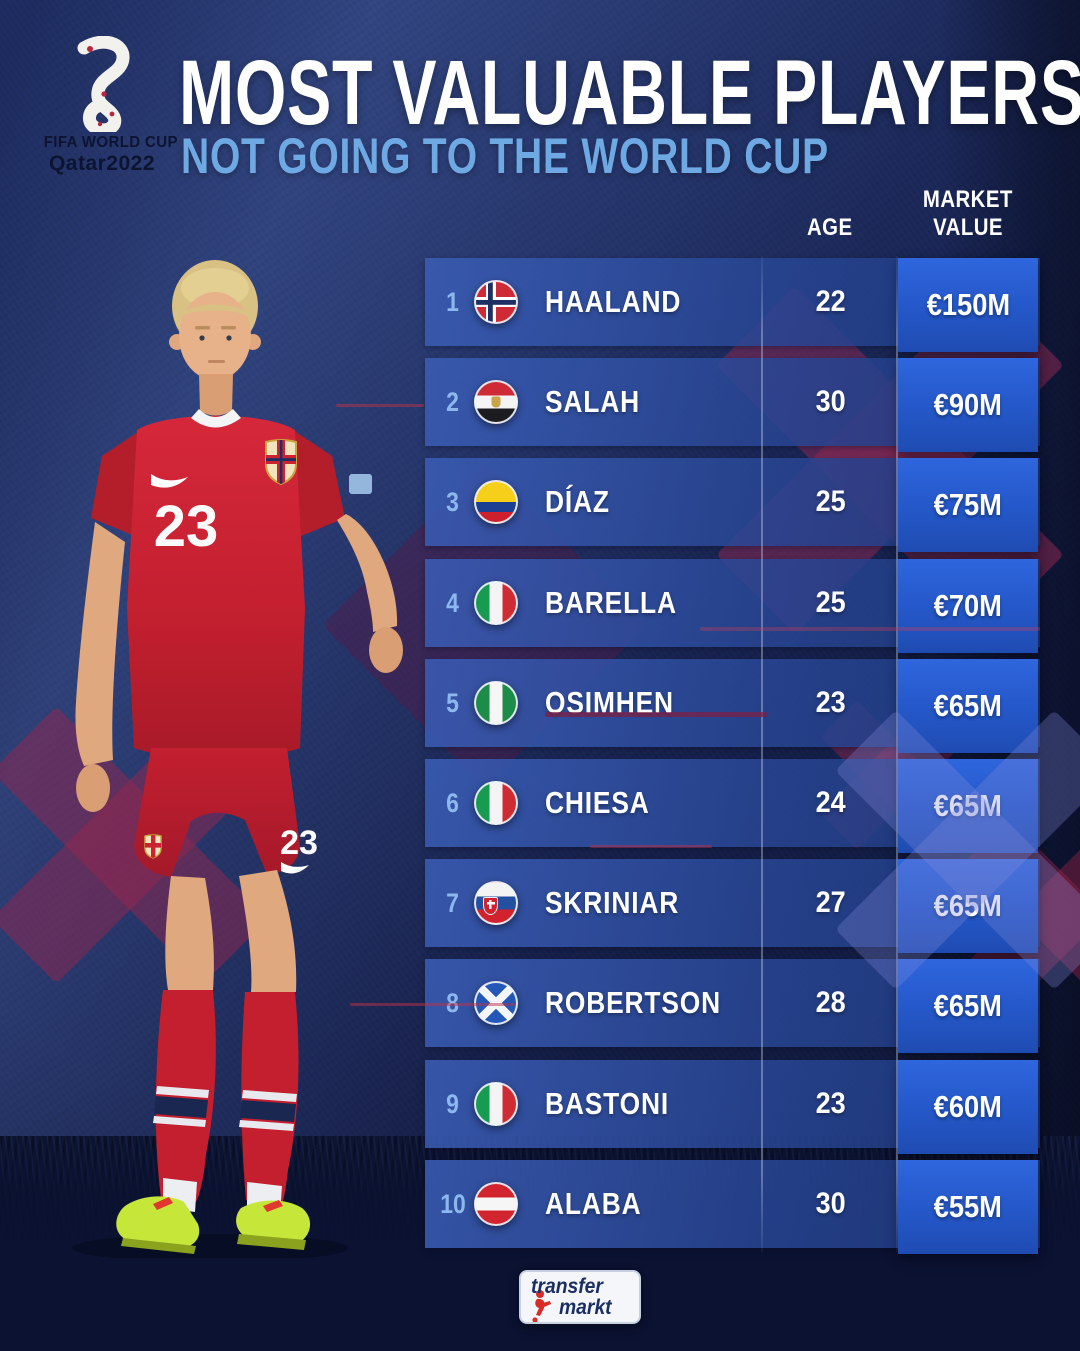  Describe the element at coordinates (158, 1222) in the screenshot. I see `left-boot` at that location.